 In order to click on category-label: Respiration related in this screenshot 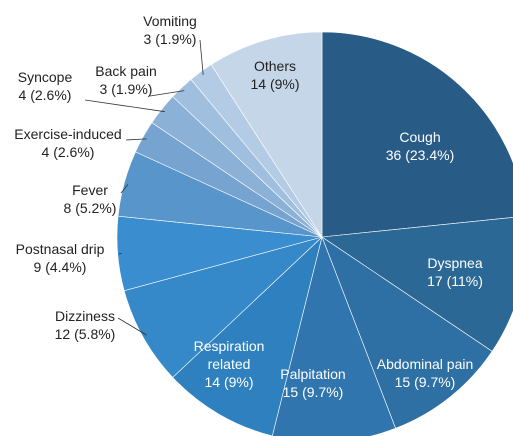, I will do `click(229, 355)`.